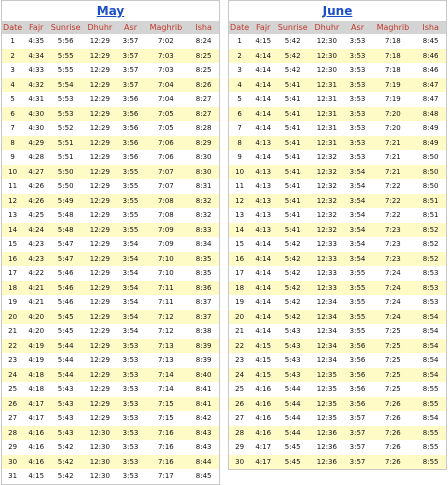  What do you see at coordinates (263, 345) in the screenshot?
I see `cell-fajr: 4:15` at bounding box center [263, 345].